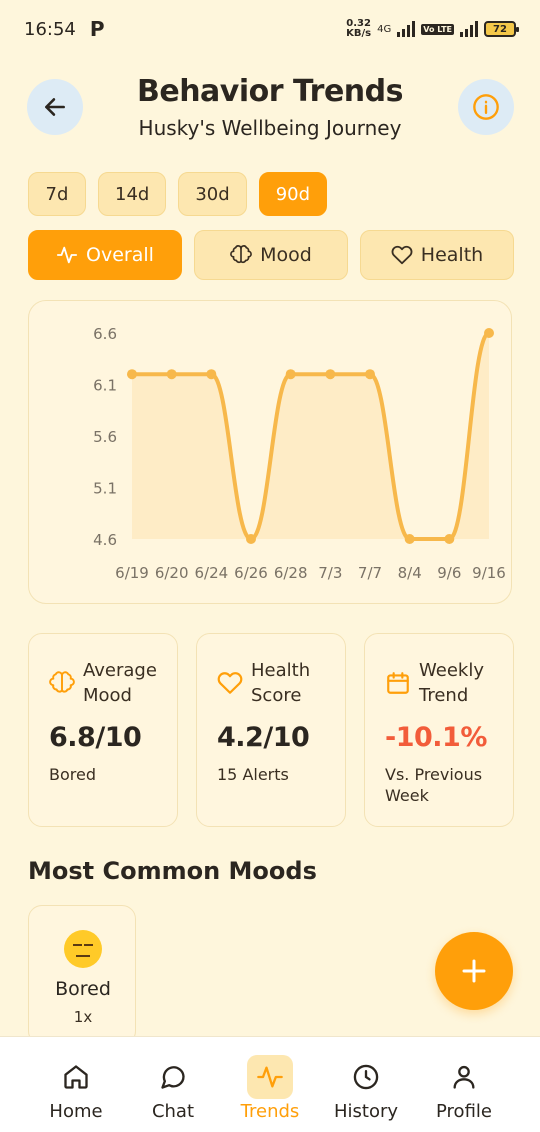 Image resolution: width=540 pixels, height=1132 pixels. I want to click on carrier-icon: P, so click(97, 29).